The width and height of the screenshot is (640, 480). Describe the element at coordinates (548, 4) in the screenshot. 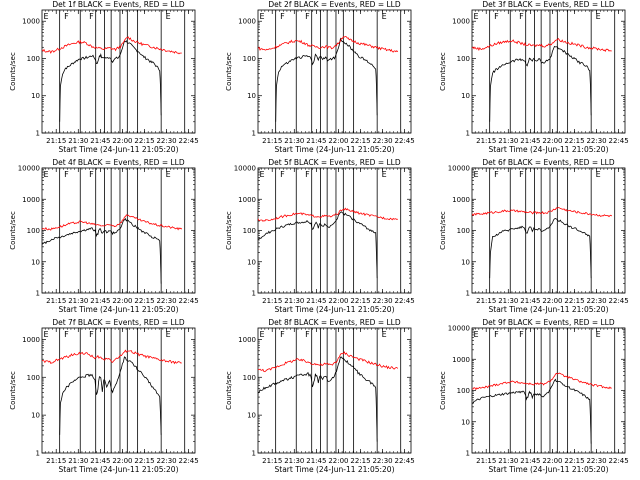

I see `panel-title: Det 3f BLACK = Events, RED = LLD` at that location.